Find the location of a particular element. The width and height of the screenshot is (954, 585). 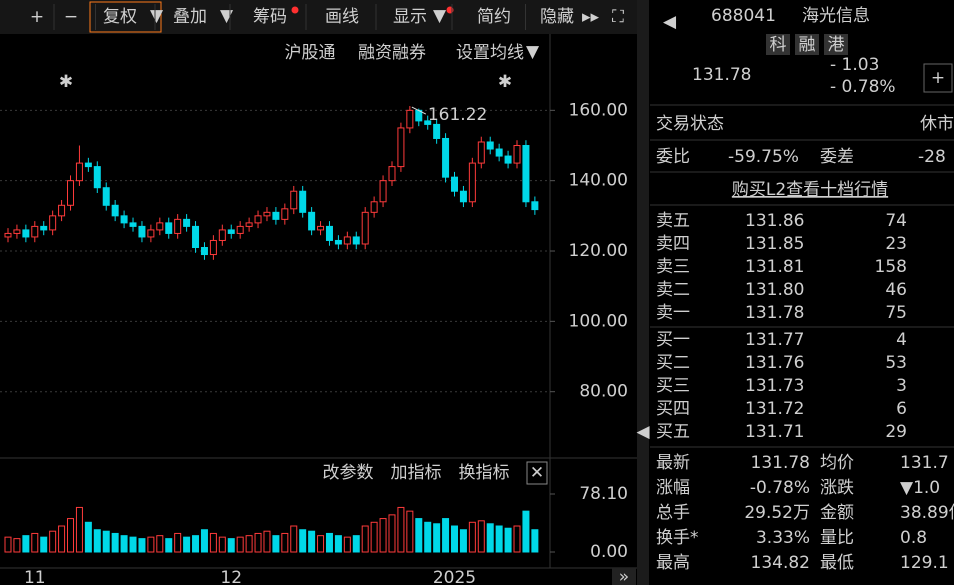

toolbar-button: 显示 is located at coordinates (410, 17).